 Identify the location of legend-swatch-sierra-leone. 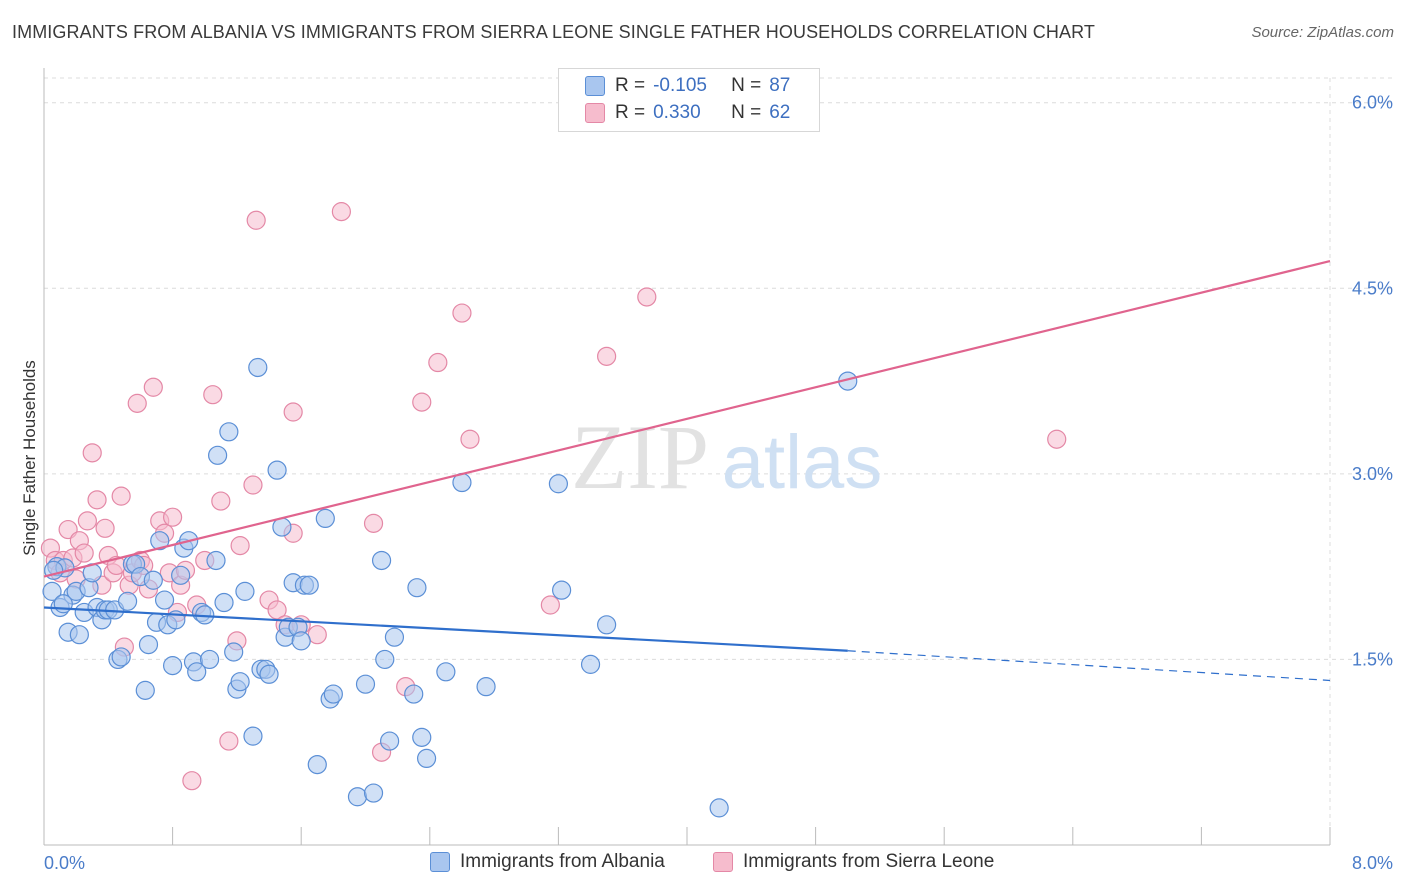
(723, 862).